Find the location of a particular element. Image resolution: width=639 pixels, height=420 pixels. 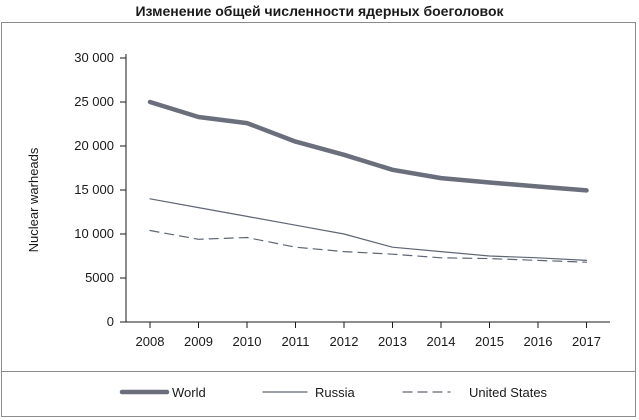

x-tick-label: 2009 is located at coordinates (198, 341).